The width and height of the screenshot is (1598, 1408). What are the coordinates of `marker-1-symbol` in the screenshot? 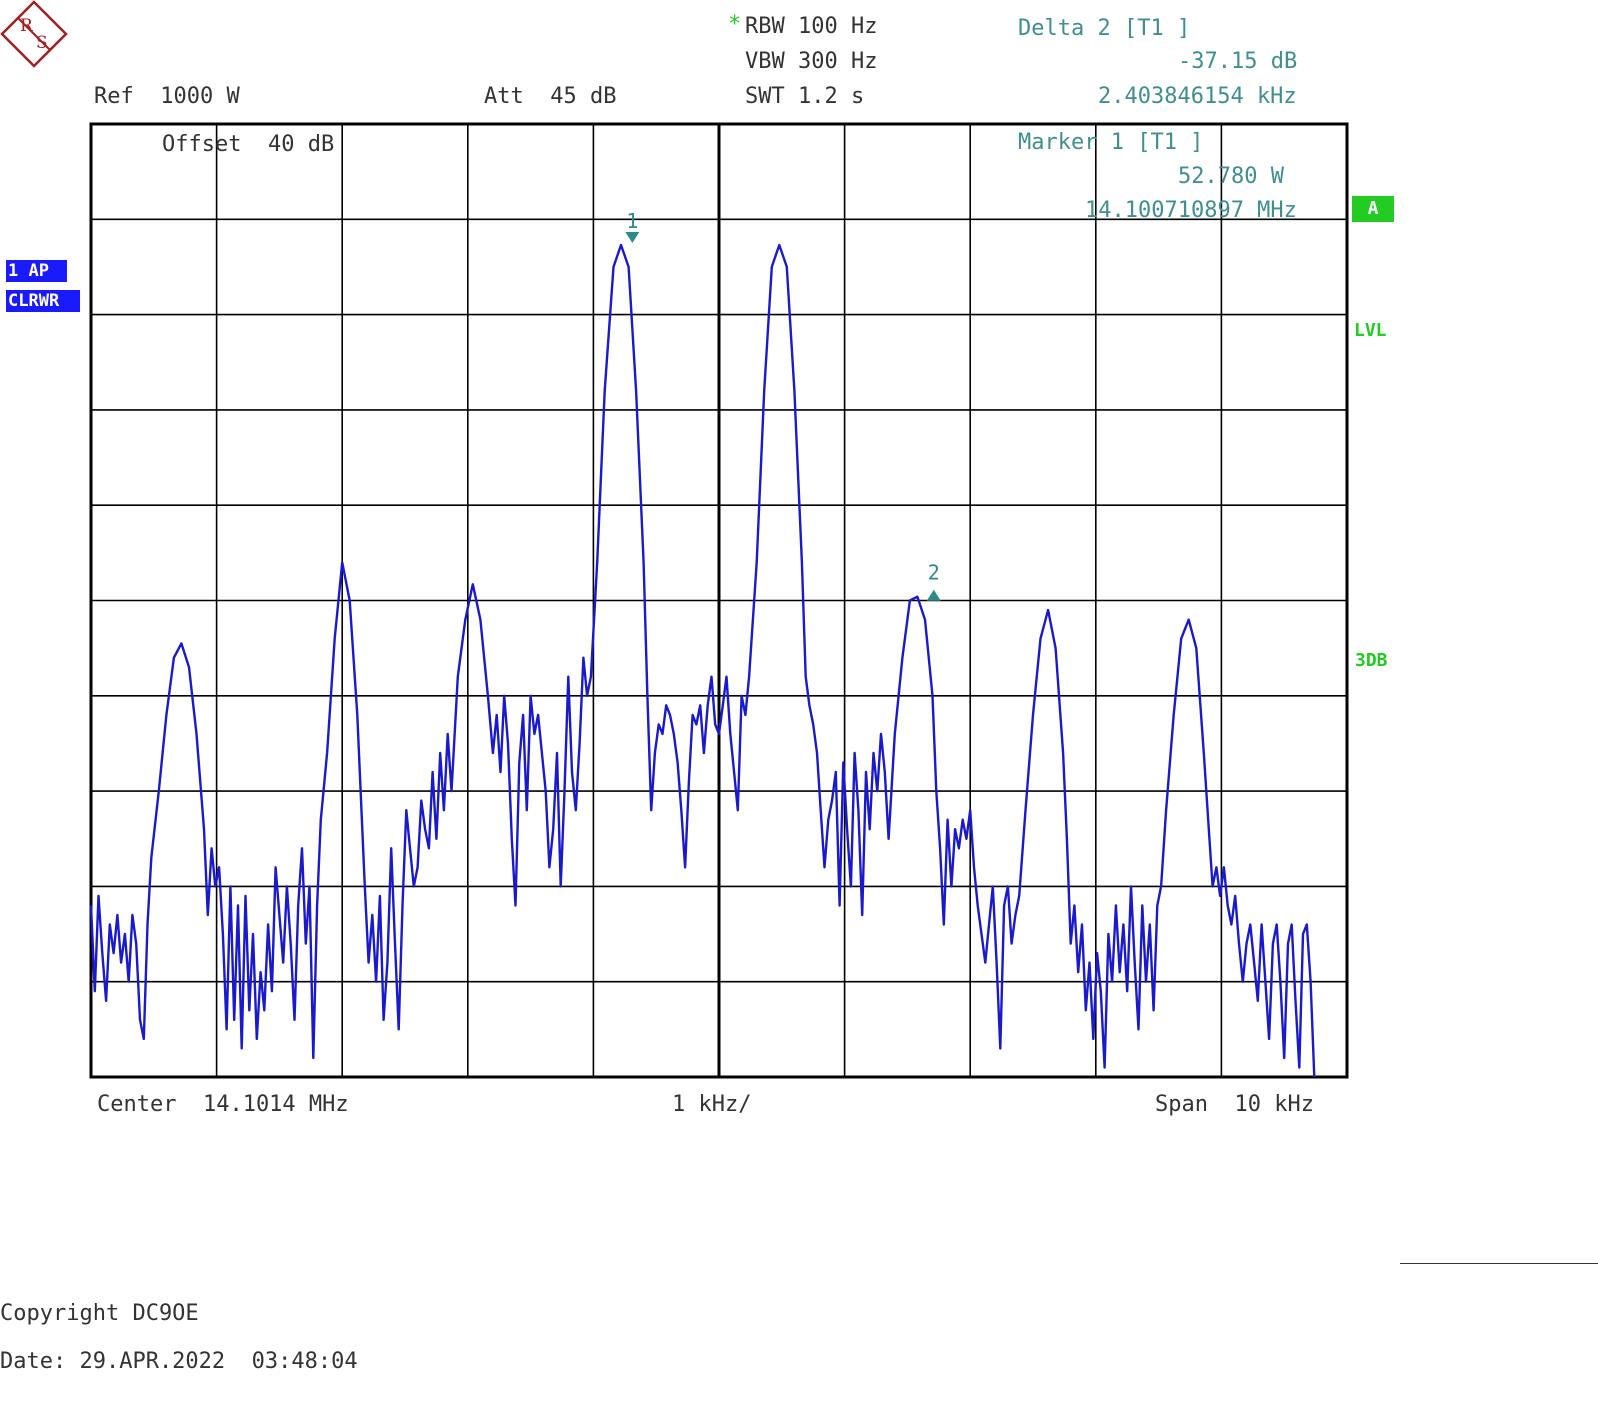 It's located at (632, 238).